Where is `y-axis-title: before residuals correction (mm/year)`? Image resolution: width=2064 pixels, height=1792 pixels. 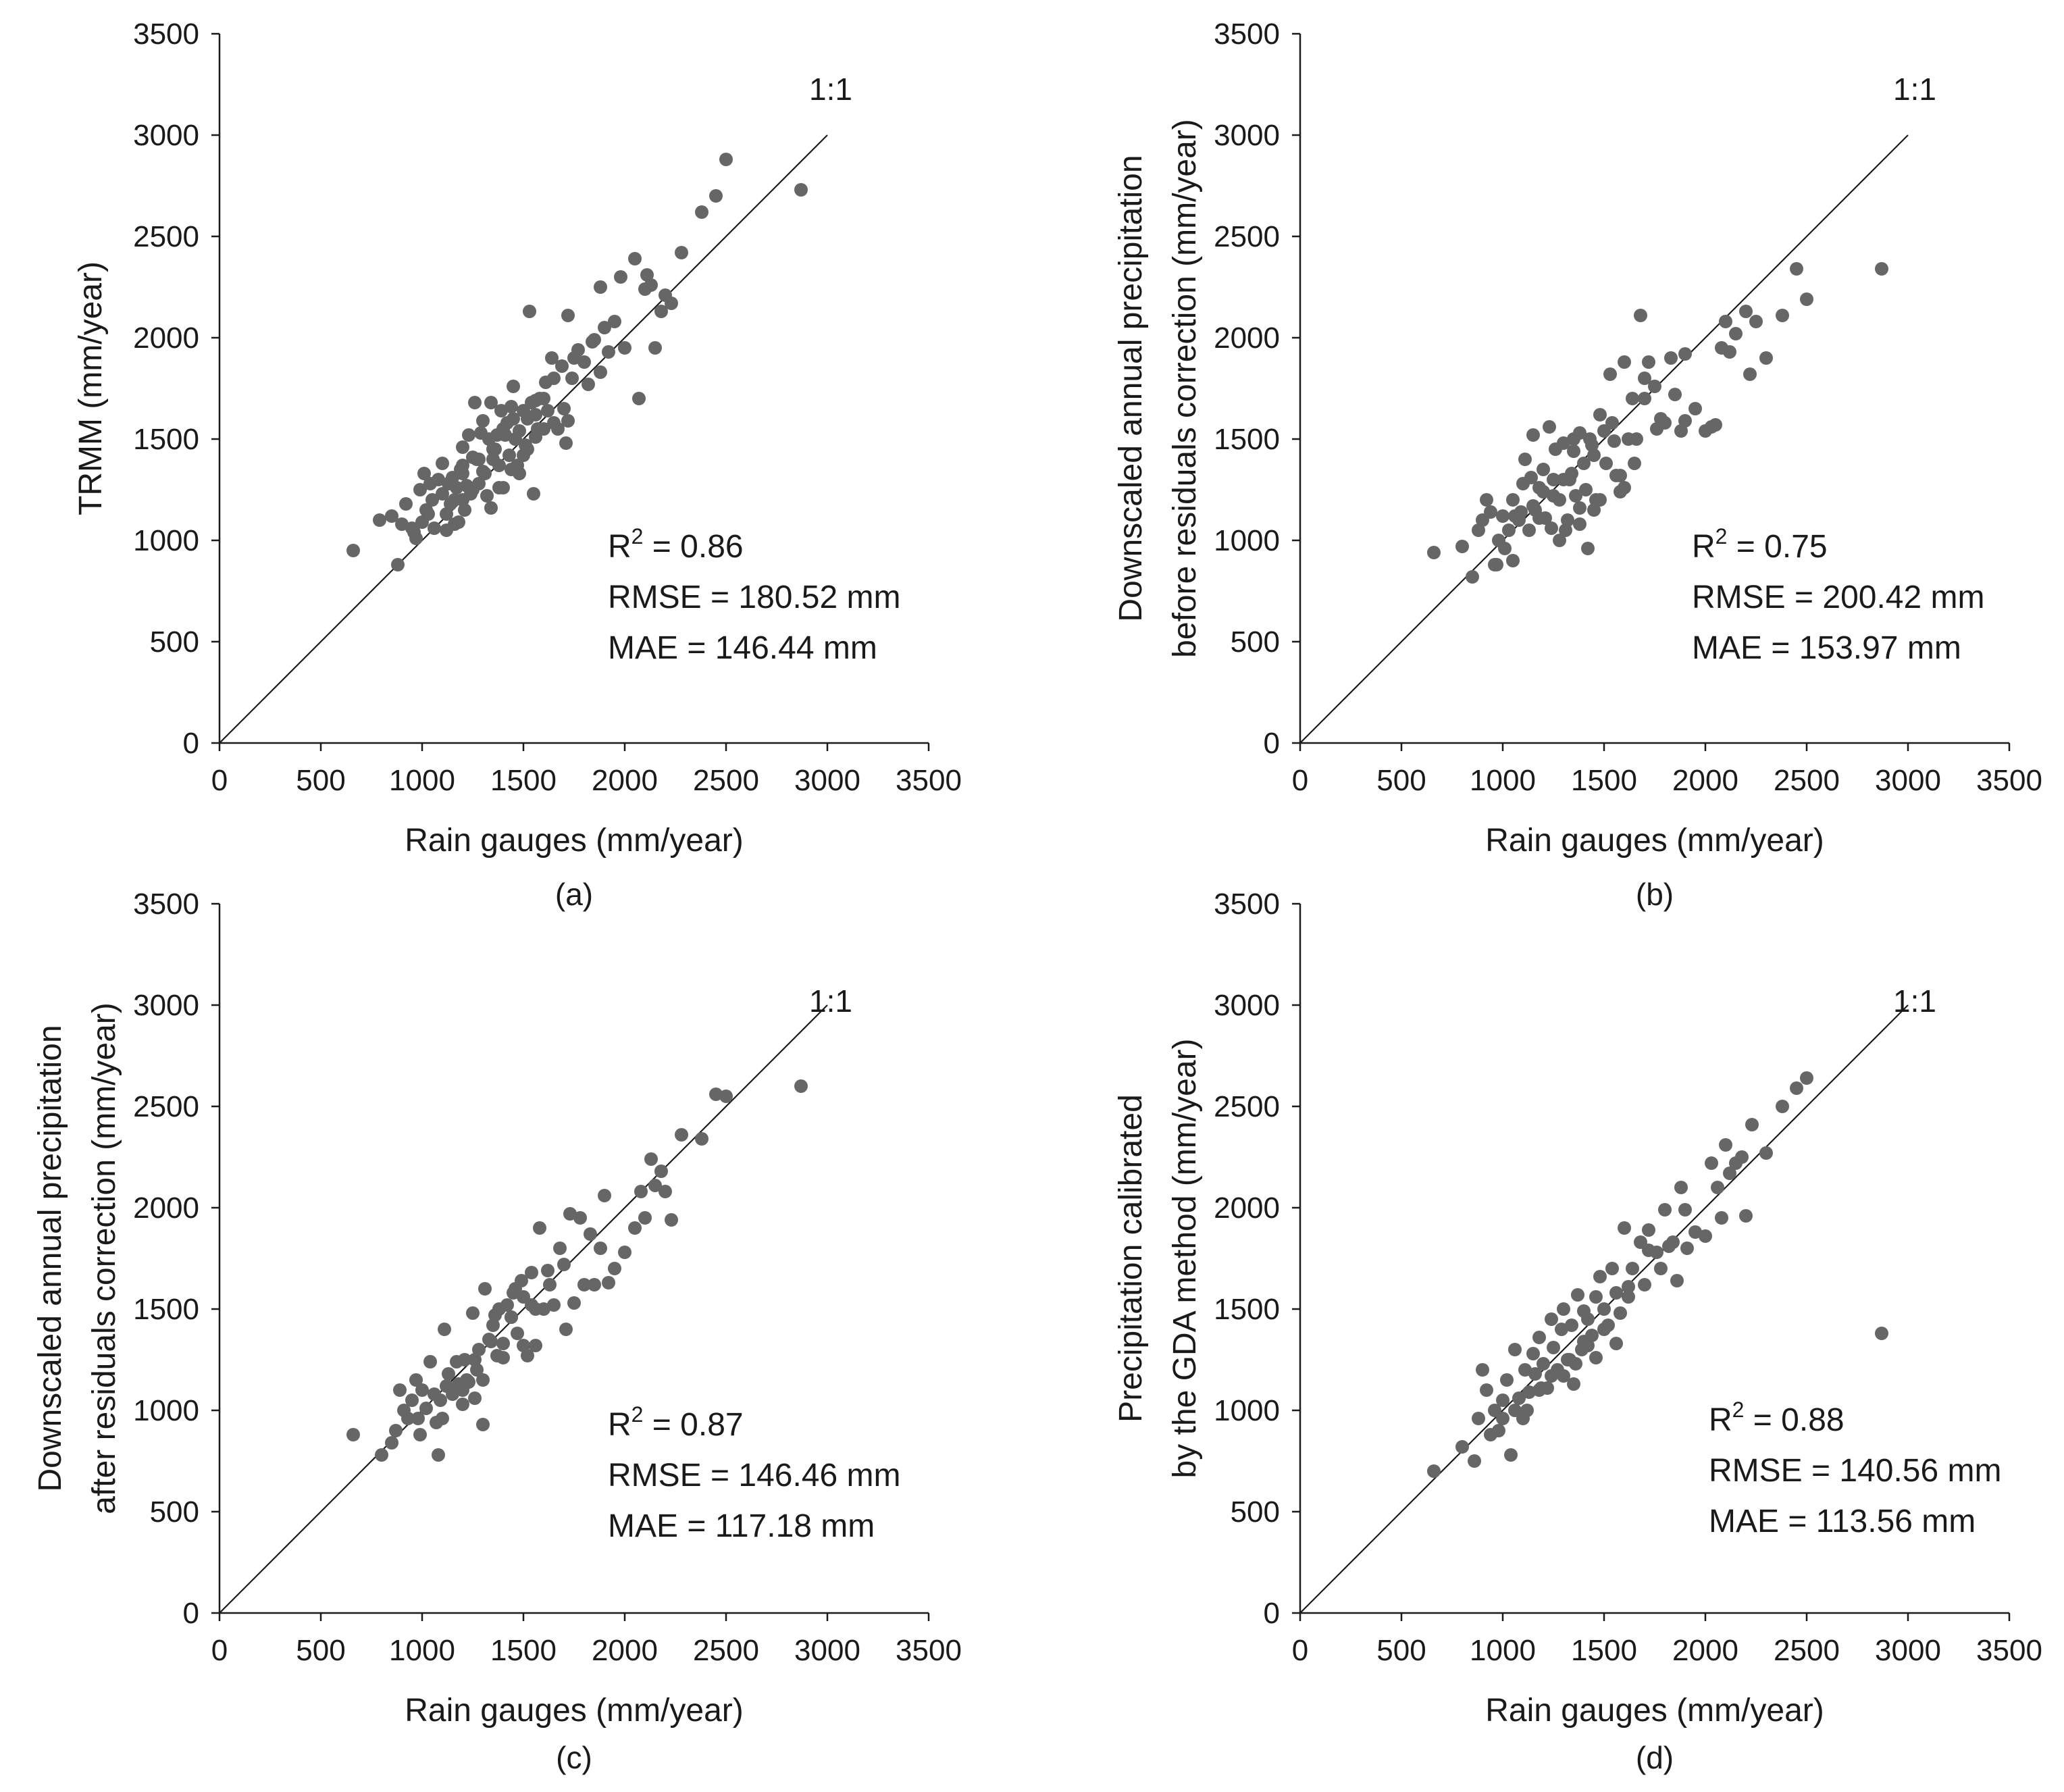
y-axis-title: before residuals correction (mm/year) is located at coordinates (1185, 388).